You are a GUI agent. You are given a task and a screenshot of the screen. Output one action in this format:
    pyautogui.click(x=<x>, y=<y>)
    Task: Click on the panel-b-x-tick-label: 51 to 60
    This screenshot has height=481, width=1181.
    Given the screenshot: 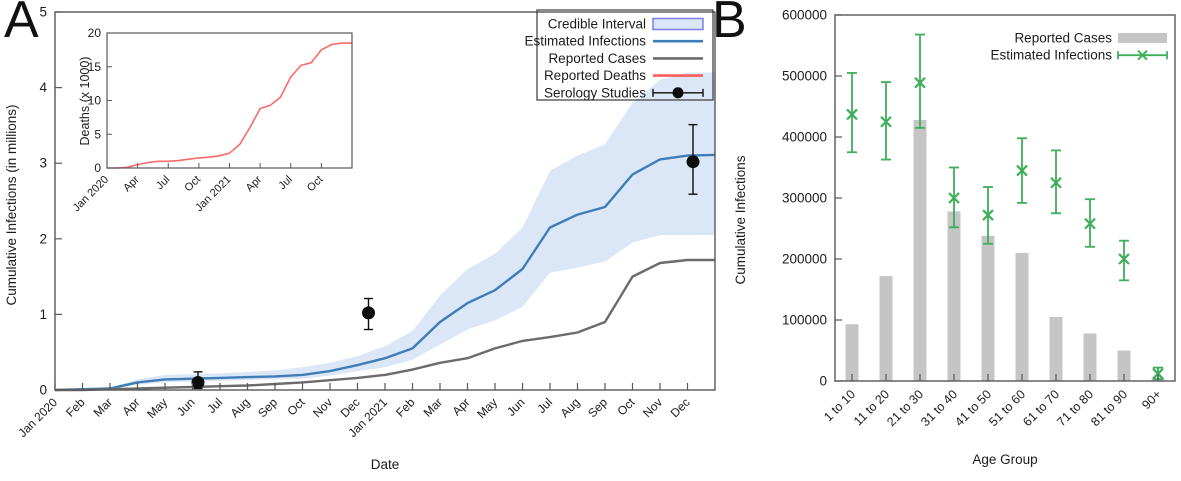 What is the action you would take?
    pyautogui.click(x=1007, y=408)
    